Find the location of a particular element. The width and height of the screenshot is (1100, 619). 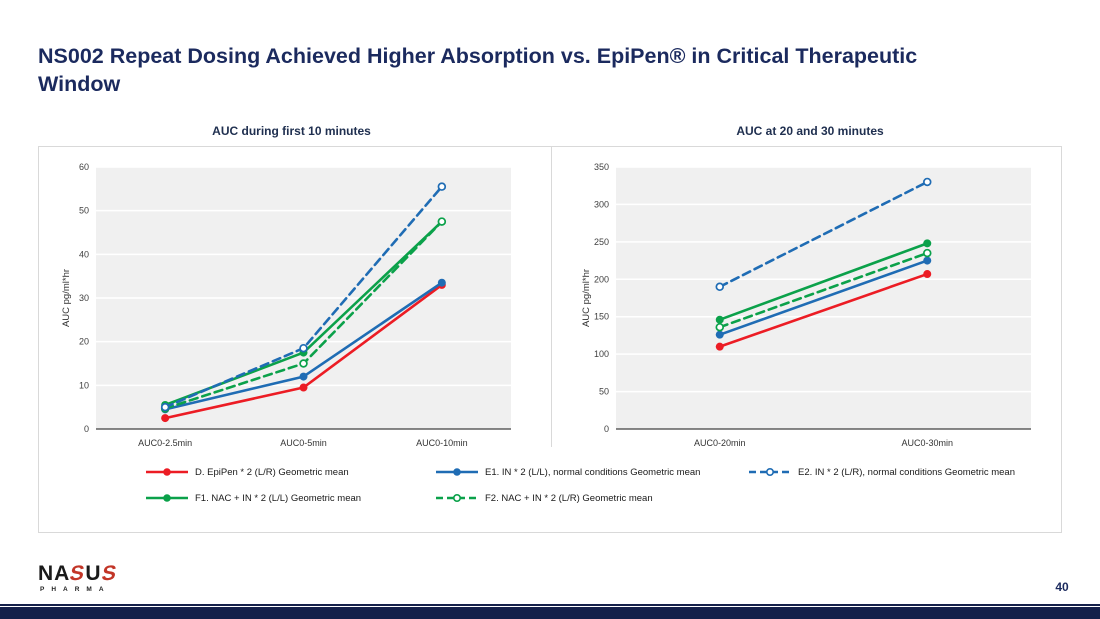

nasus-pharma-logo: NASUS PHARMA is located at coordinates (78, 577).